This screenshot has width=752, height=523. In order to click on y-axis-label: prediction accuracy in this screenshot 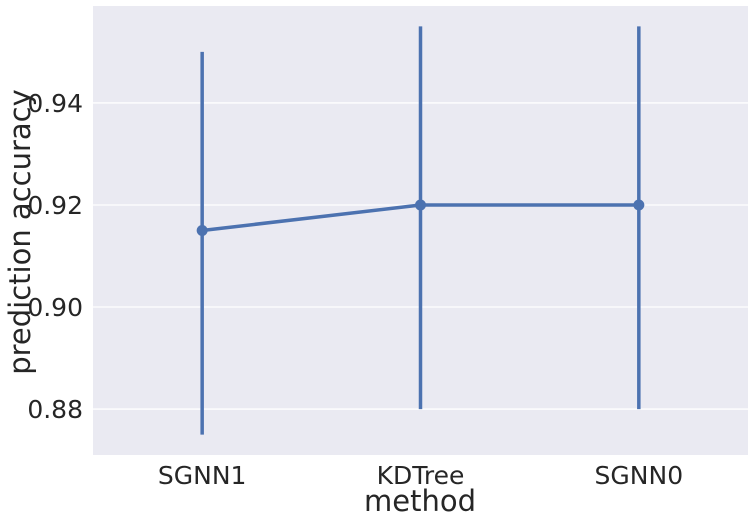, I will do `click(20, 232)`.